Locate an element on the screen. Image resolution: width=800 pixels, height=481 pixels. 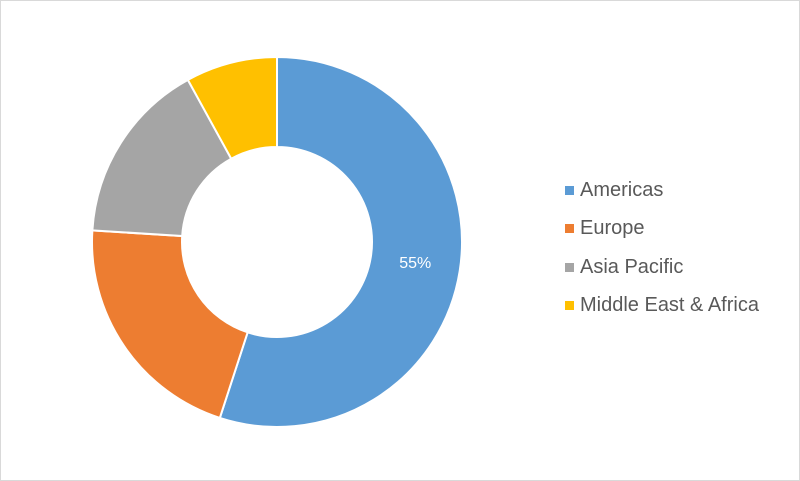
legend-item-middle-east-africa: Middle East & Africa is located at coordinates (662, 306).